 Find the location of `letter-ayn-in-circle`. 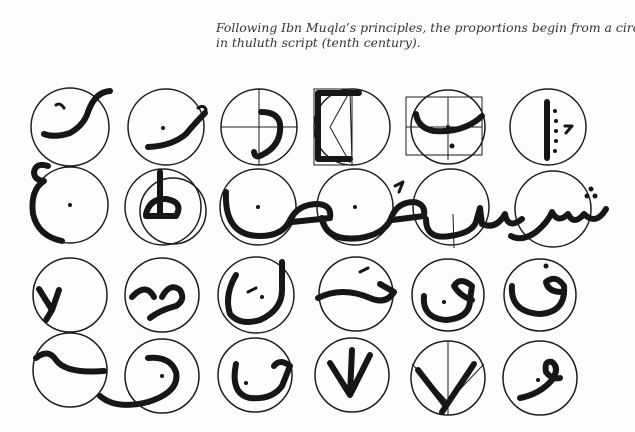

letter-ayn-in-circle is located at coordinates (69, 202).